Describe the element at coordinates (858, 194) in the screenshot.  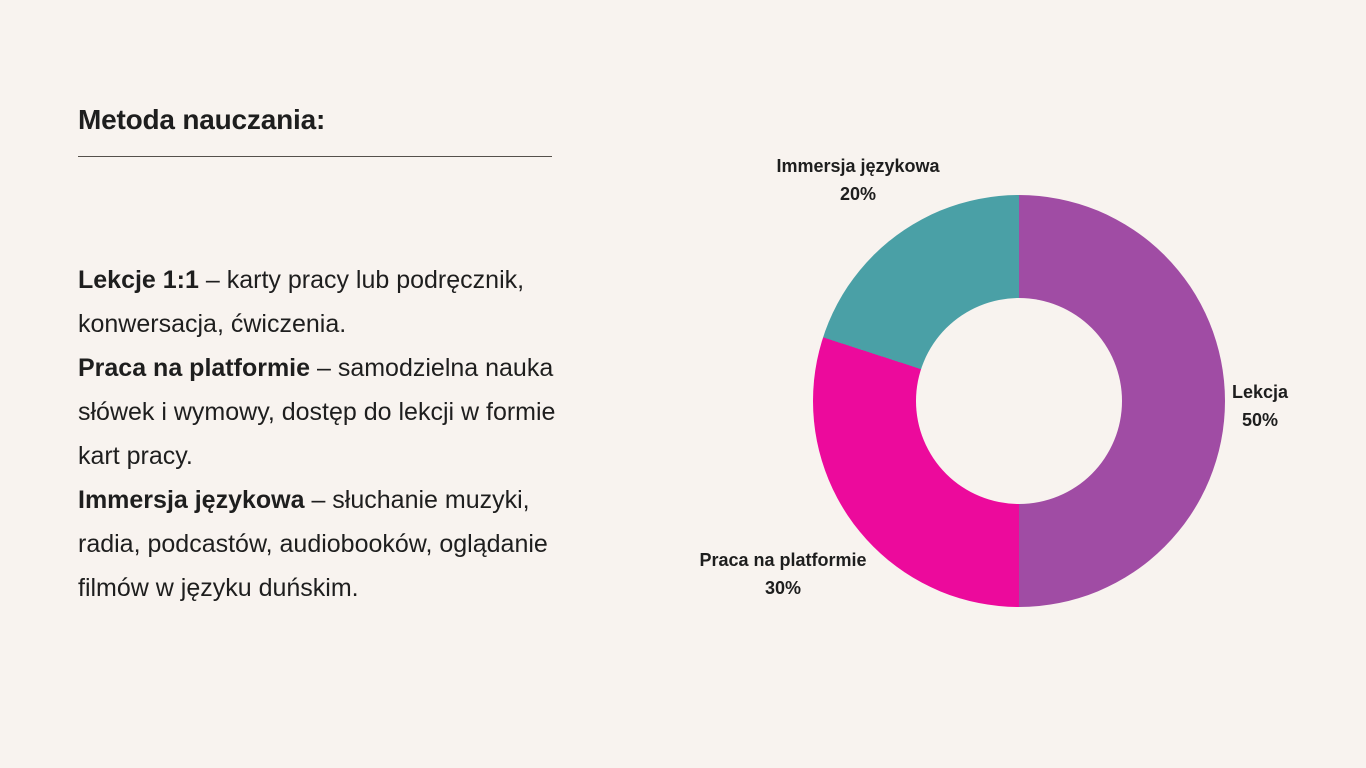
I see `chart-label-immersja-pct: 20%` at that location.